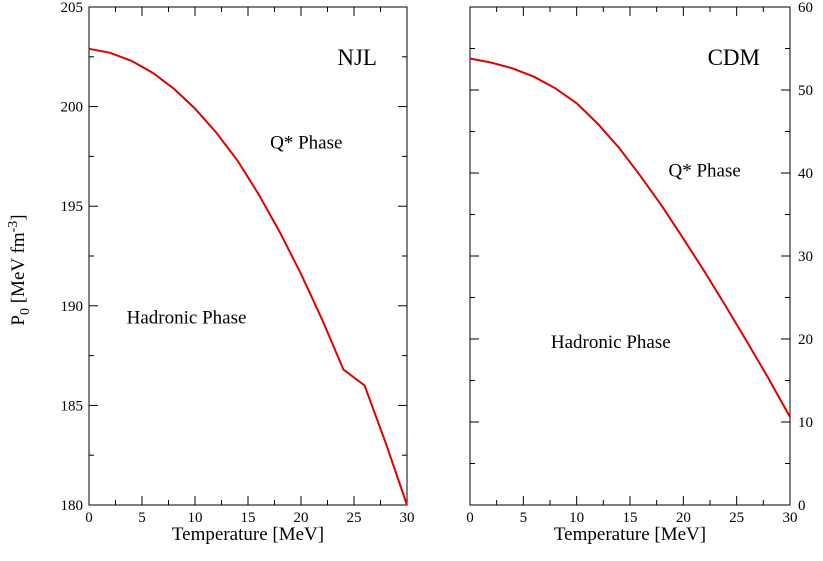 The height and width of the screenshot is (561, 823). Describe the element at coordinates (25, 311) in the screenshot. I see `y-label-subscript: 0` at that location.